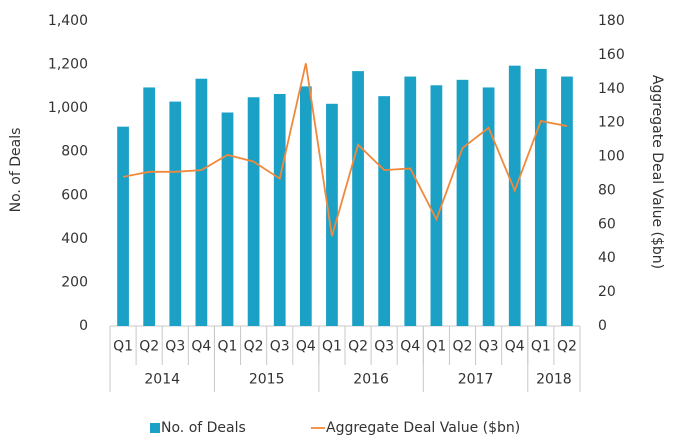 Image resolution: width=673 pixels, height=439 pixels. Describe the element at coordinates (607, 190) in the screenshot. I see `y2-tick-label: 80` at that location.